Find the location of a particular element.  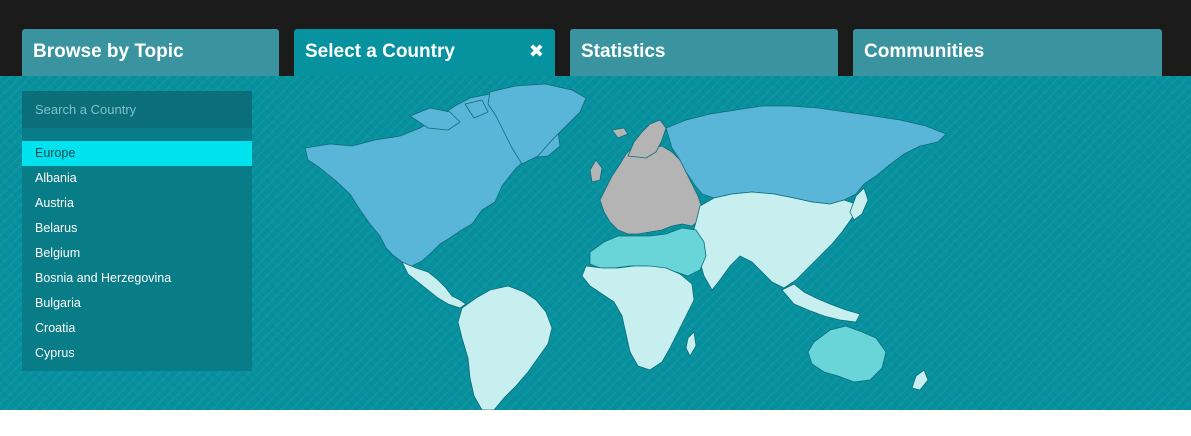

country-item-bulgaria: Bulgaria is located at coordinates (58, 303).